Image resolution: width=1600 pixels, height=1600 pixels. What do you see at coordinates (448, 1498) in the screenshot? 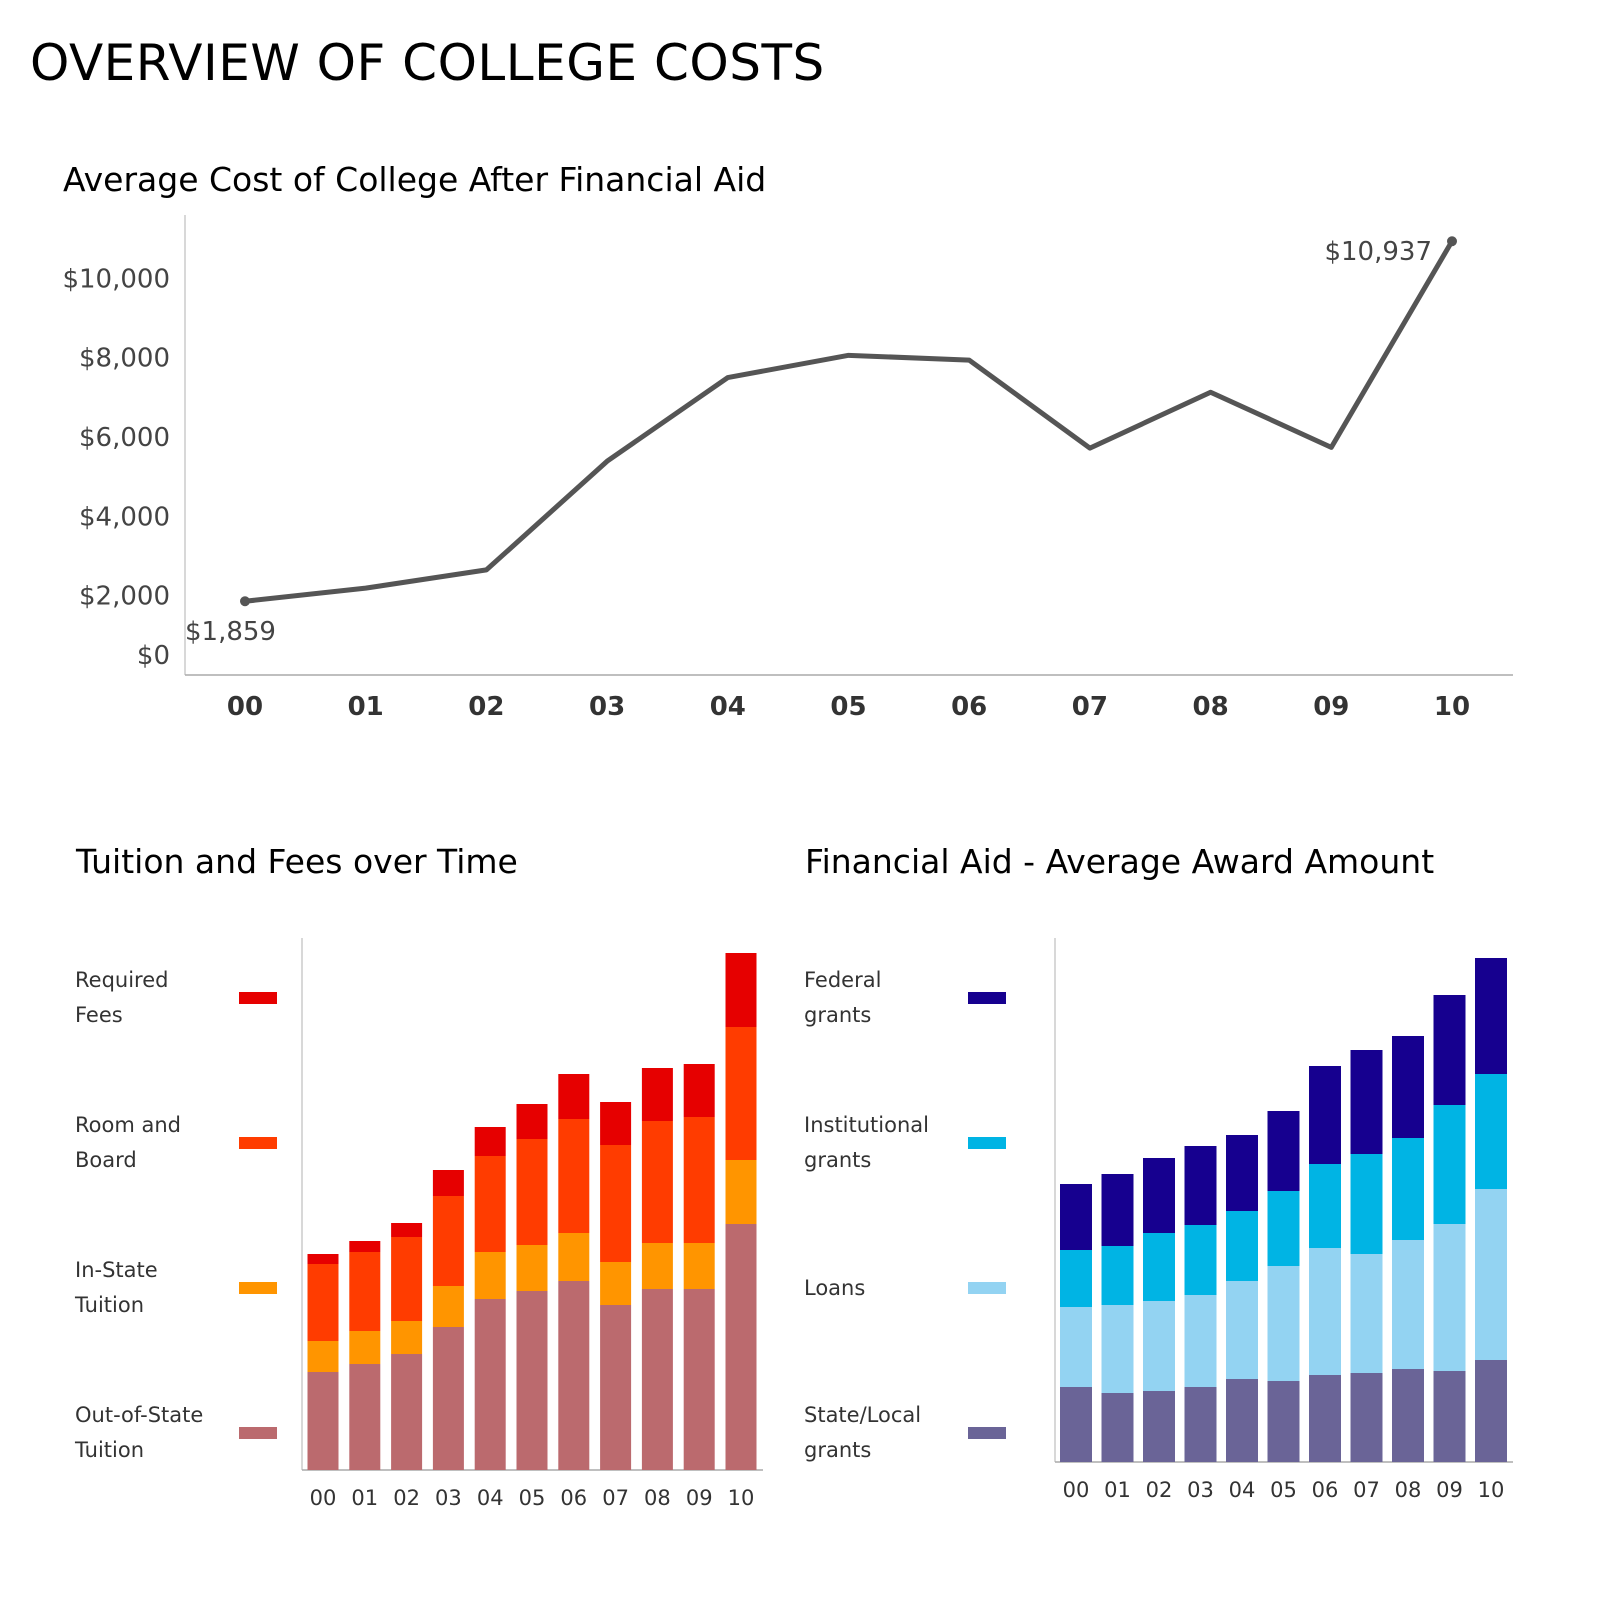
I see `tuition-x-tick-label: 03` at bounding box center [448, 1498].